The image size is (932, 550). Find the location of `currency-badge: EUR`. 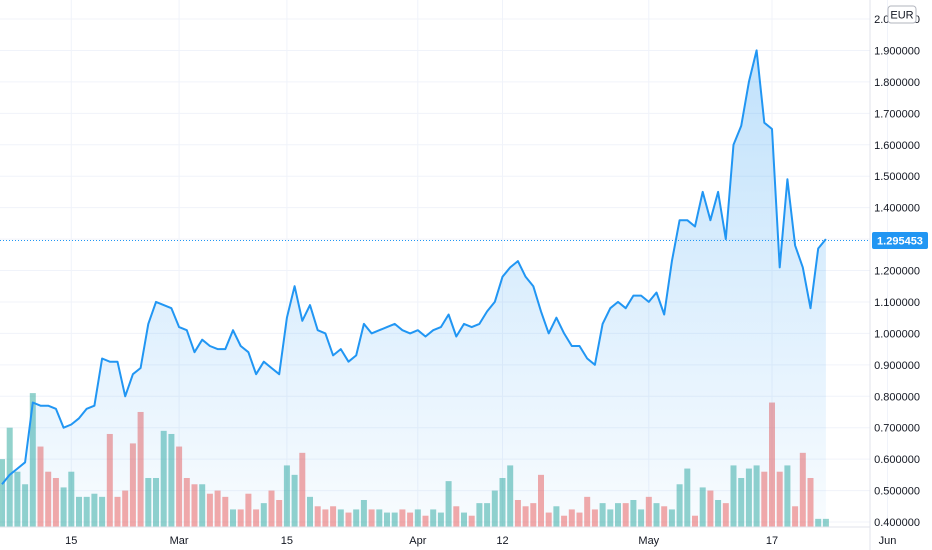

currency-badge: EUR is located at coordinates (902, 14).